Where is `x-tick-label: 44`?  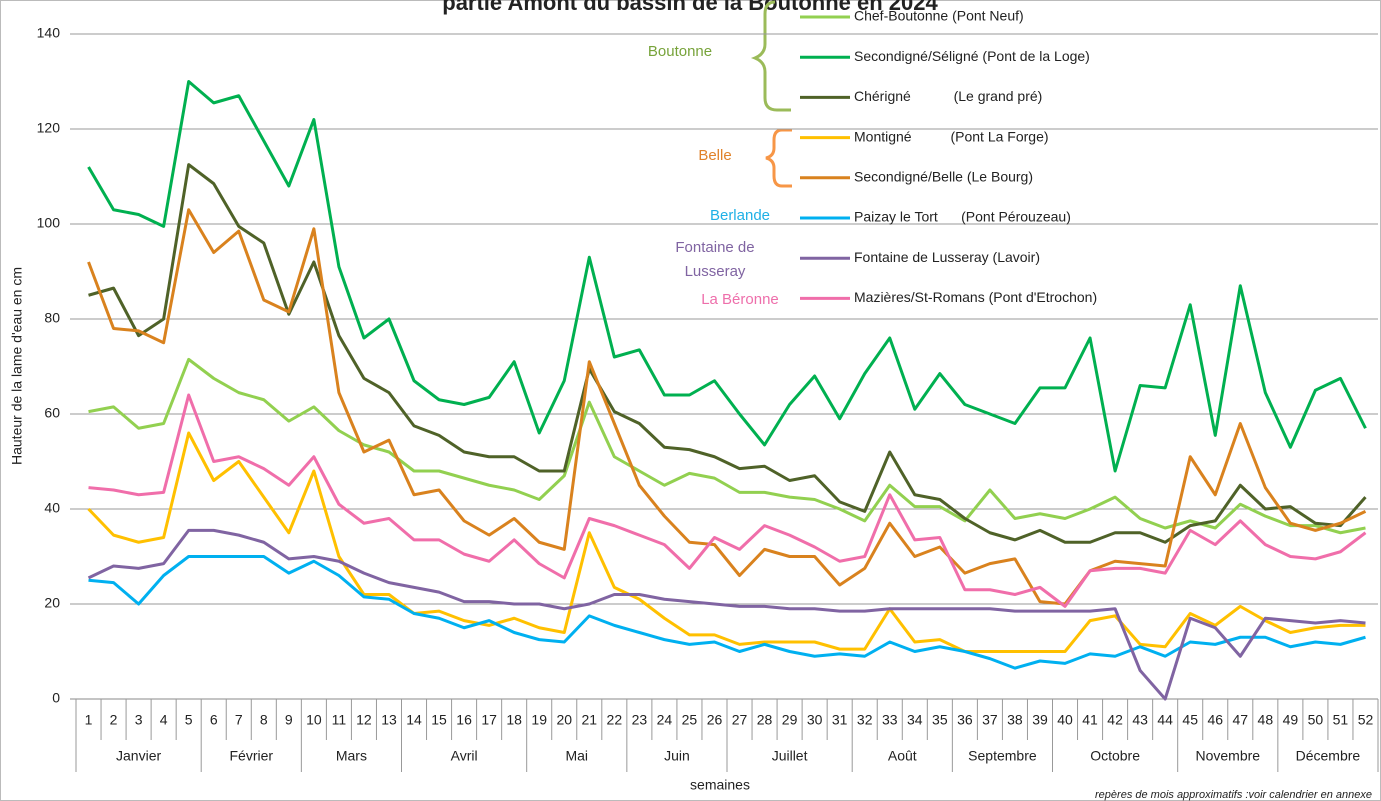 x-tick-label: 44 is located at coordinates (1165, 720).